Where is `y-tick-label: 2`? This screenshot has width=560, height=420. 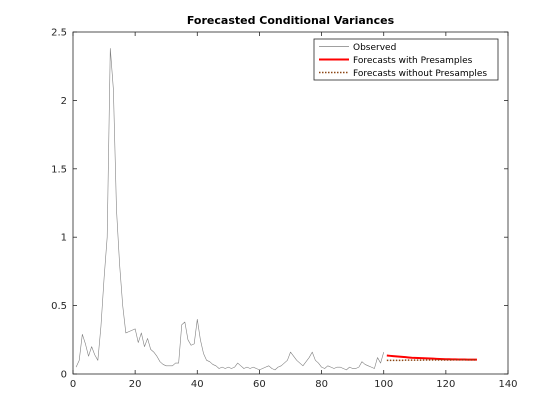 y-tick-label: 2 is located at coordinates (64, 101).